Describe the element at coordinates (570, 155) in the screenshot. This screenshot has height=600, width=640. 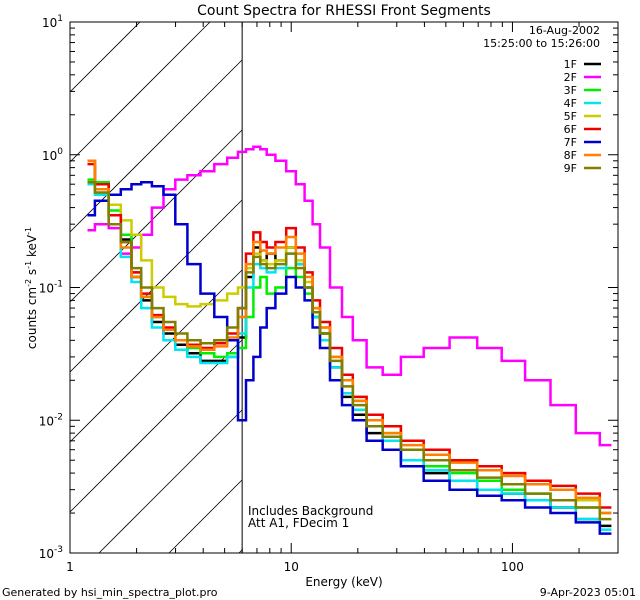
I see `legend-label-8f: 8F` at that location.